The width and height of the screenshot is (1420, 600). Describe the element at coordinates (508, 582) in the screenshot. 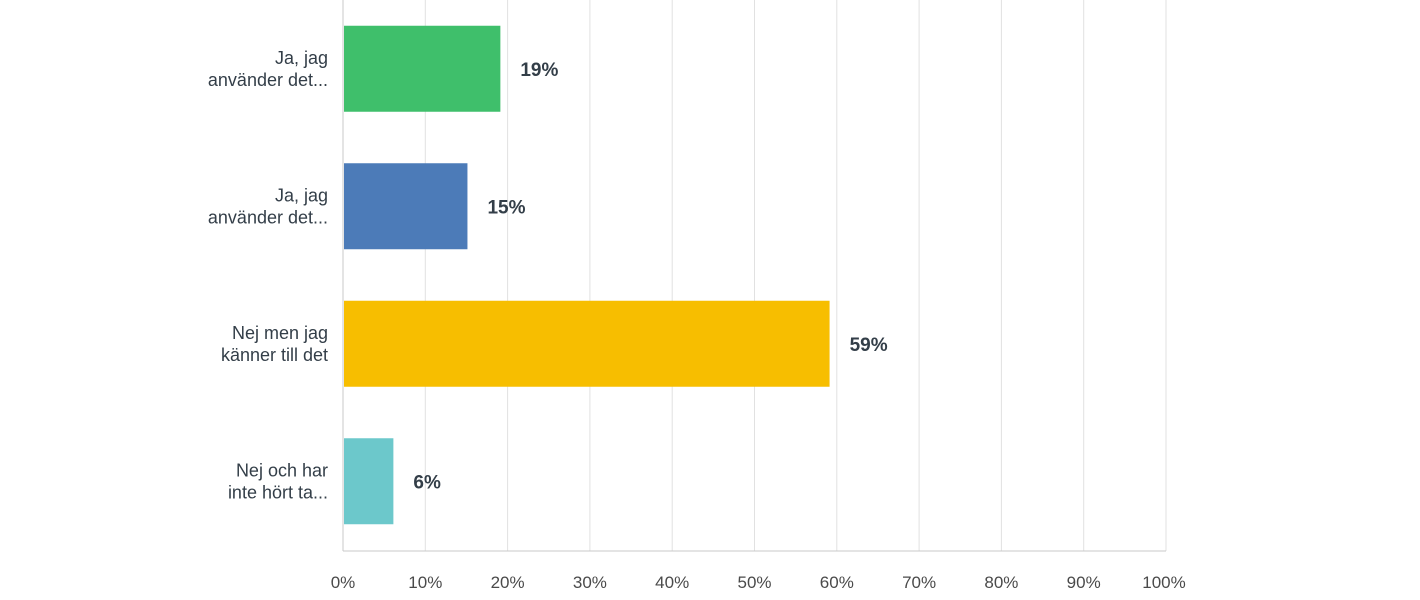

I see `x-tick-label-20: 20%` at that location.